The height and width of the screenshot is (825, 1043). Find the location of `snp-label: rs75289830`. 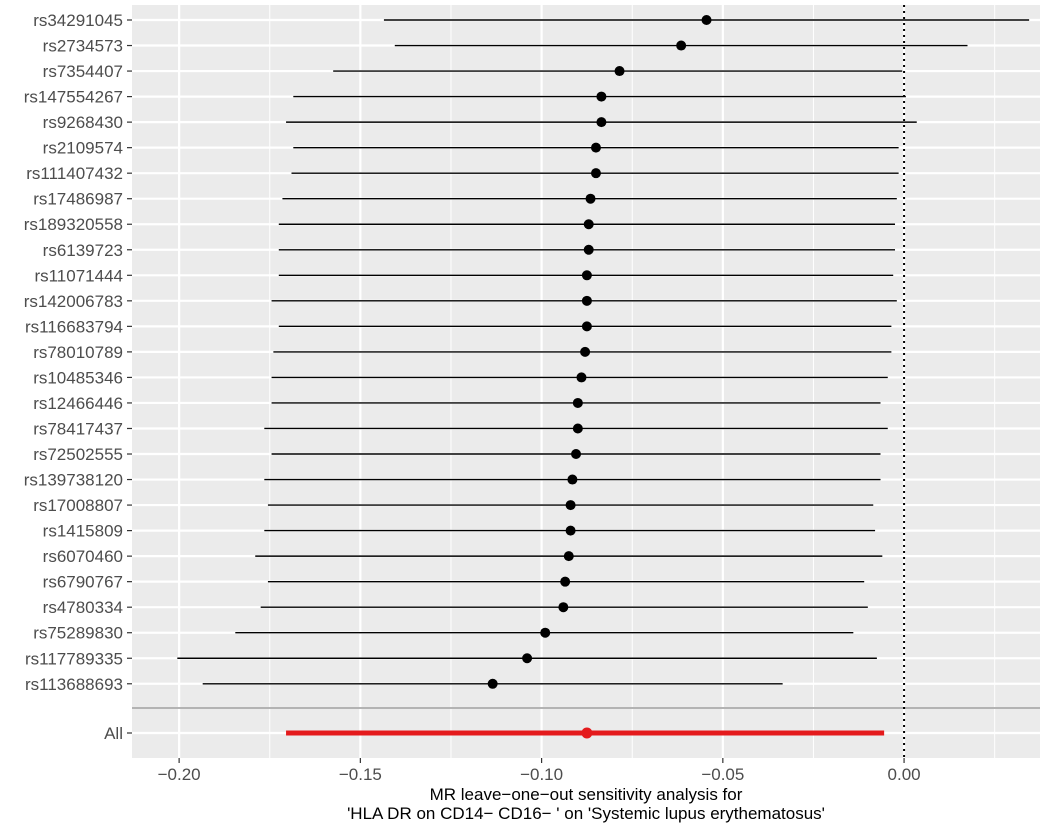

snp-label: rs75289830 is located at coordinates (78, 633).